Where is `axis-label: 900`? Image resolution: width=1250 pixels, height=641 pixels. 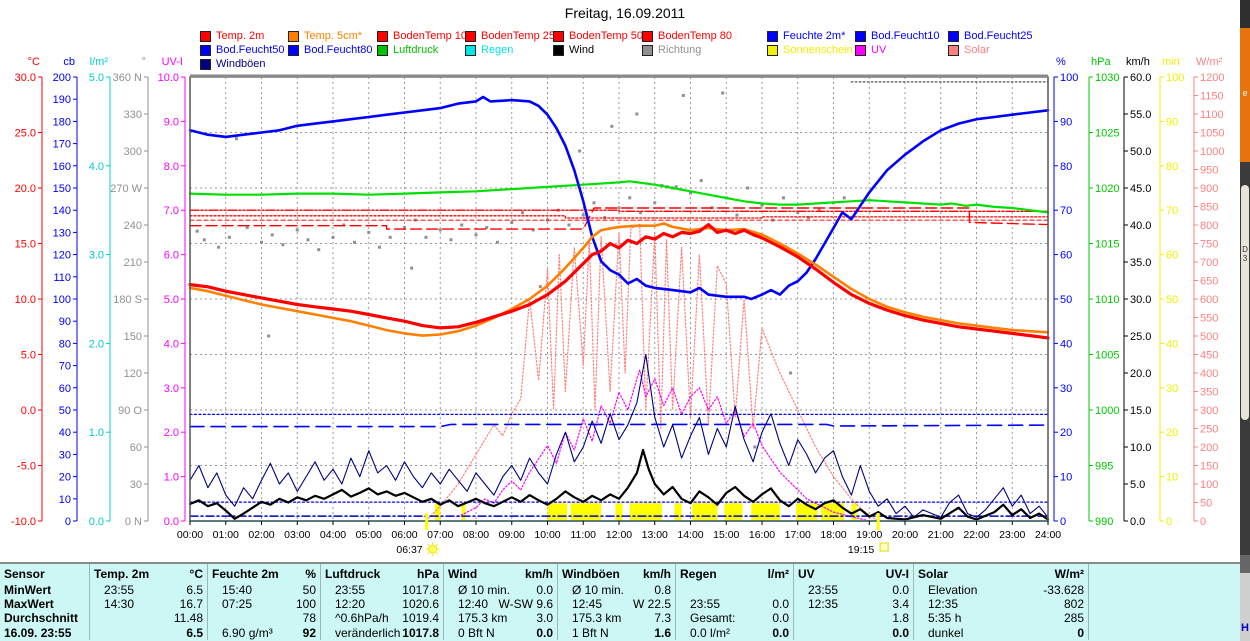
axis-label: 900 is located at coordinates (1209, 189).